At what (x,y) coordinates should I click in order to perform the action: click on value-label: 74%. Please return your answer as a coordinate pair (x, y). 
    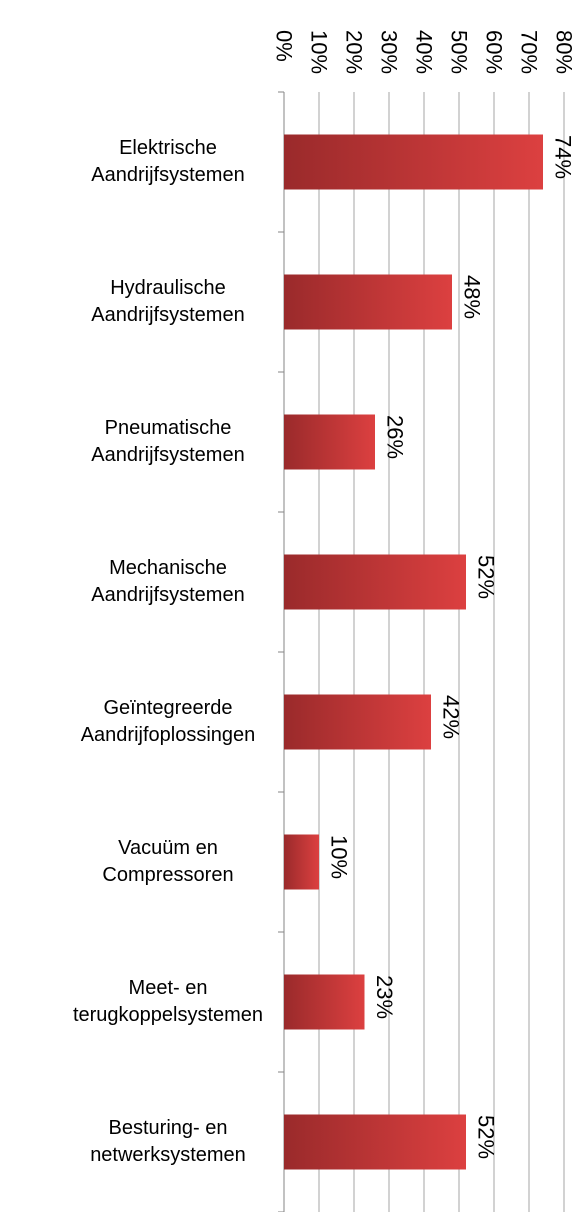
    Looking at the image, I should click on (563, 157).